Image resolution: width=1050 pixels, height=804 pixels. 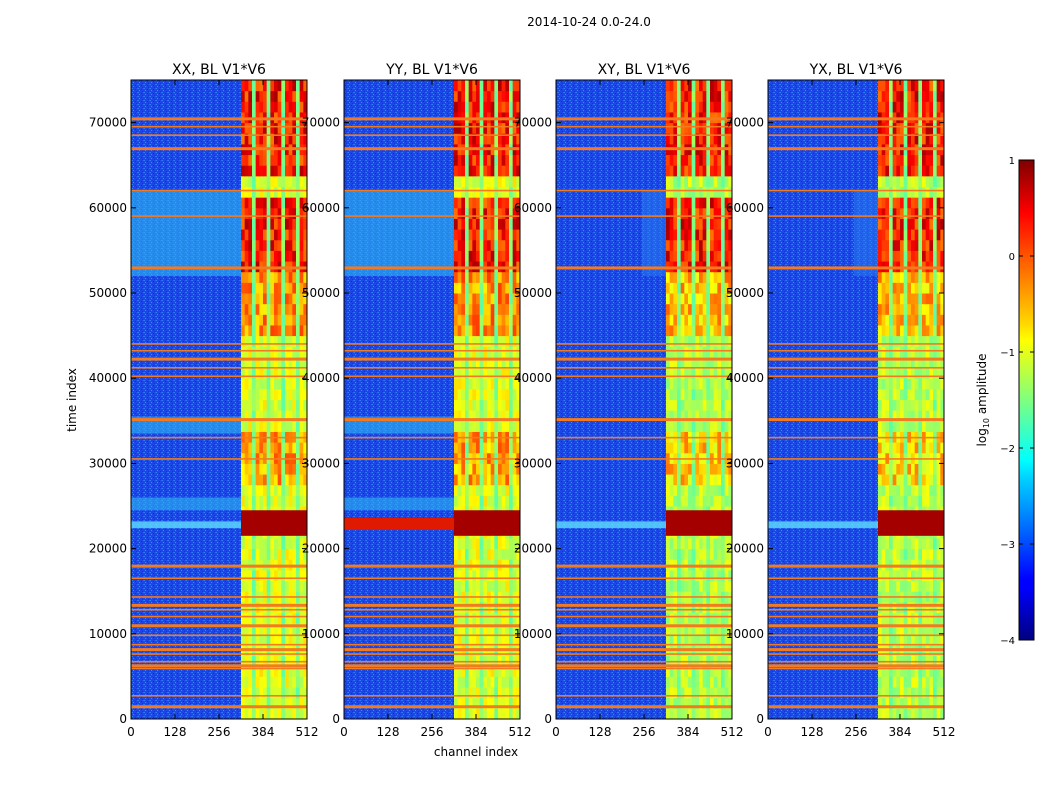 What do you see at coordinates (219, 732) in the screenshot?
I see `x-tick-label: 256` at bounding box center [219, 732].